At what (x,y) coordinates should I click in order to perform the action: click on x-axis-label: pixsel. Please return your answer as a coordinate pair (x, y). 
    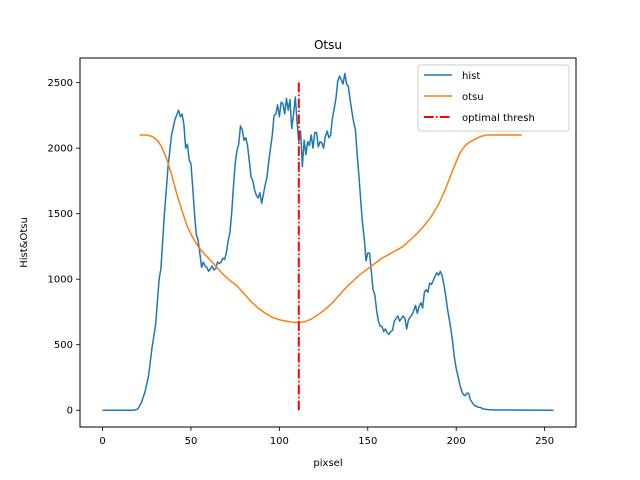
    Looking at the image, I should click on (327, 463).